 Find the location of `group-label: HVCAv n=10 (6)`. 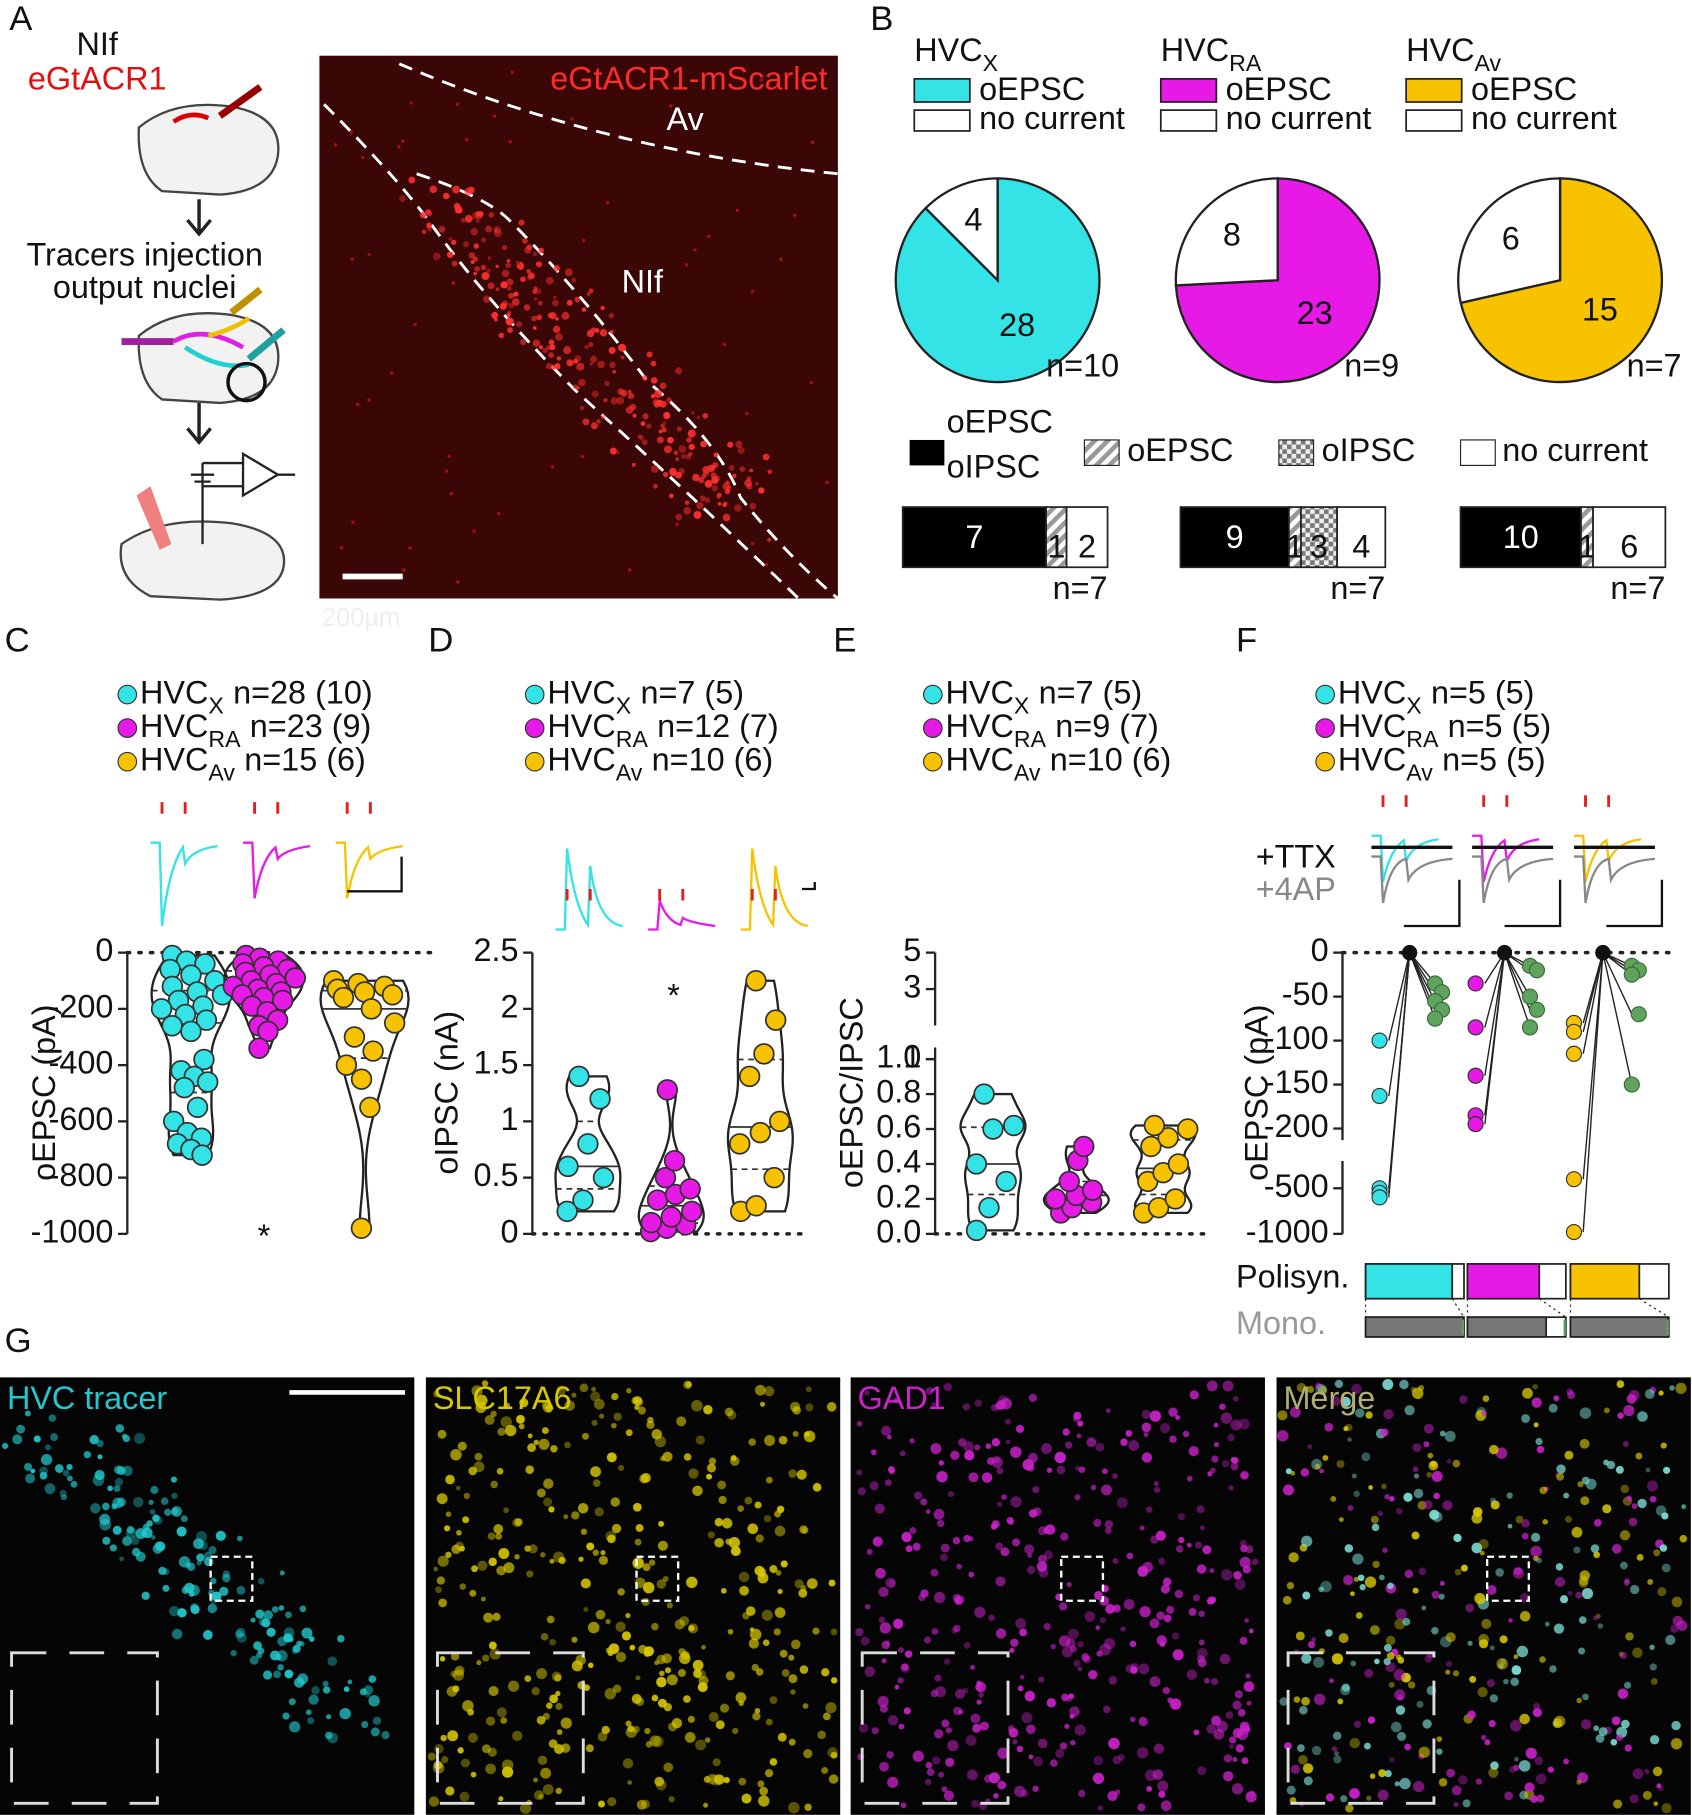

group-label: HVCAv n=10 (6) is located at coordinates (660, 763).